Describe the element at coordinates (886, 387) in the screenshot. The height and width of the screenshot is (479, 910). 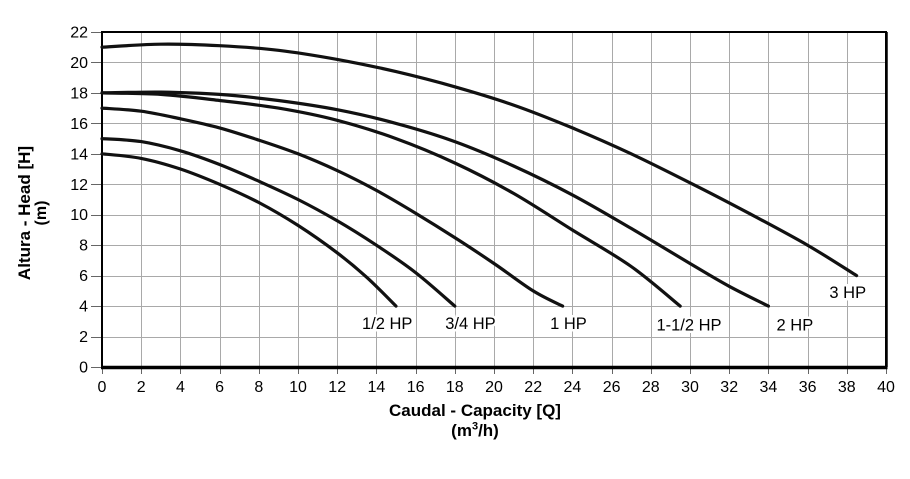
I see `x-tick-label: 40` at that location.